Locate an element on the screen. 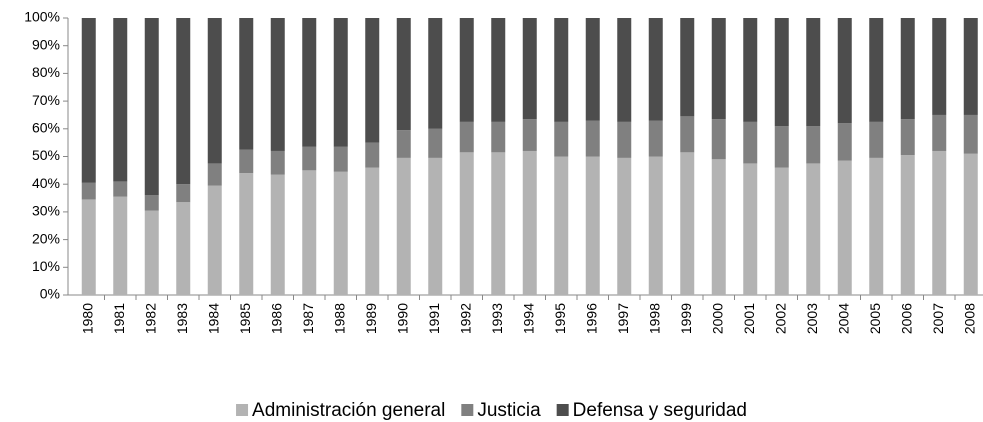 The height and width of the screenshot is (422, 983). x-tick-label: 1981 is located at coordinates (119, 318).